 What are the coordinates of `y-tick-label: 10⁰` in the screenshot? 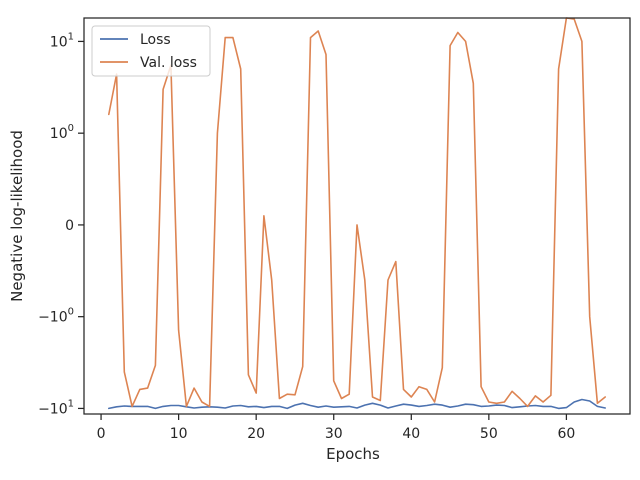 It's located at (62, 132).